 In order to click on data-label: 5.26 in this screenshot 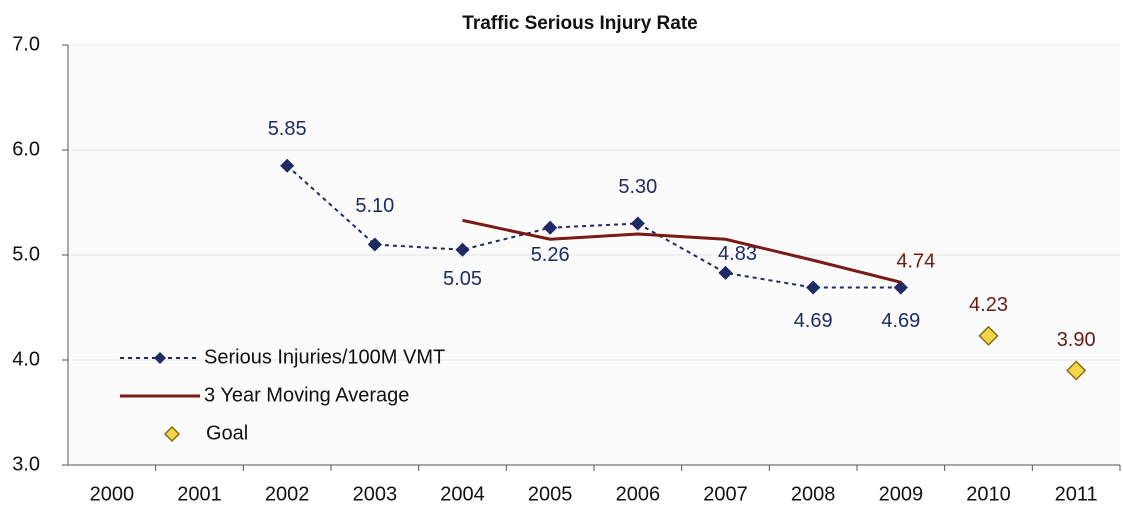, I will do `click(550, 255)`.